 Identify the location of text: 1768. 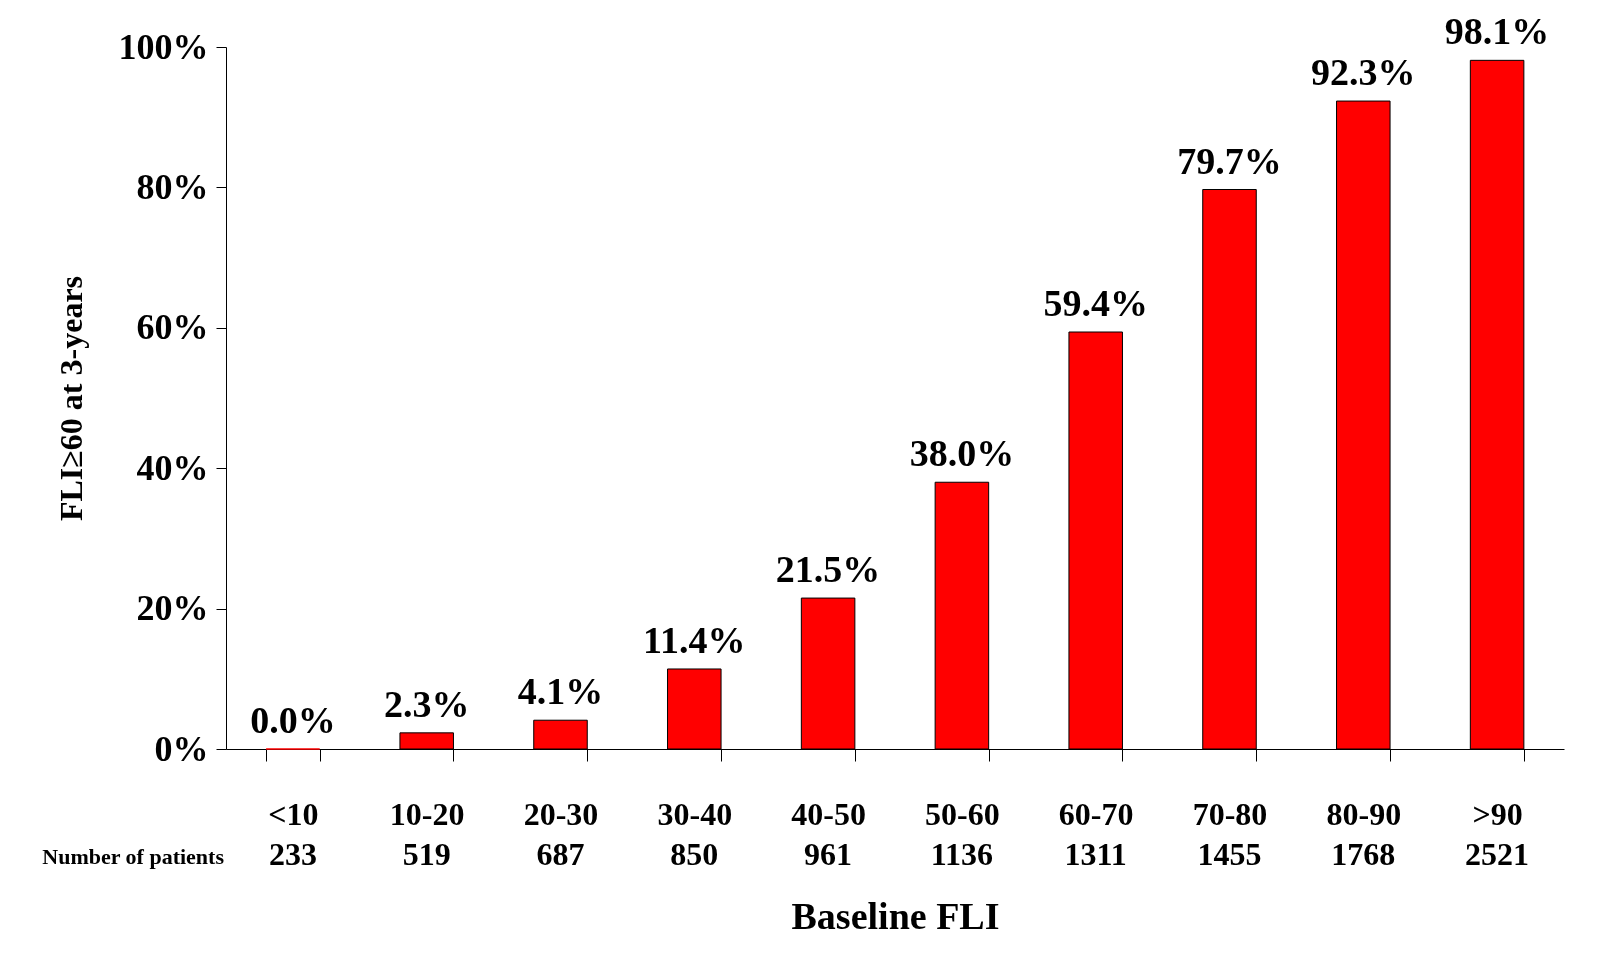
(1363, 854).